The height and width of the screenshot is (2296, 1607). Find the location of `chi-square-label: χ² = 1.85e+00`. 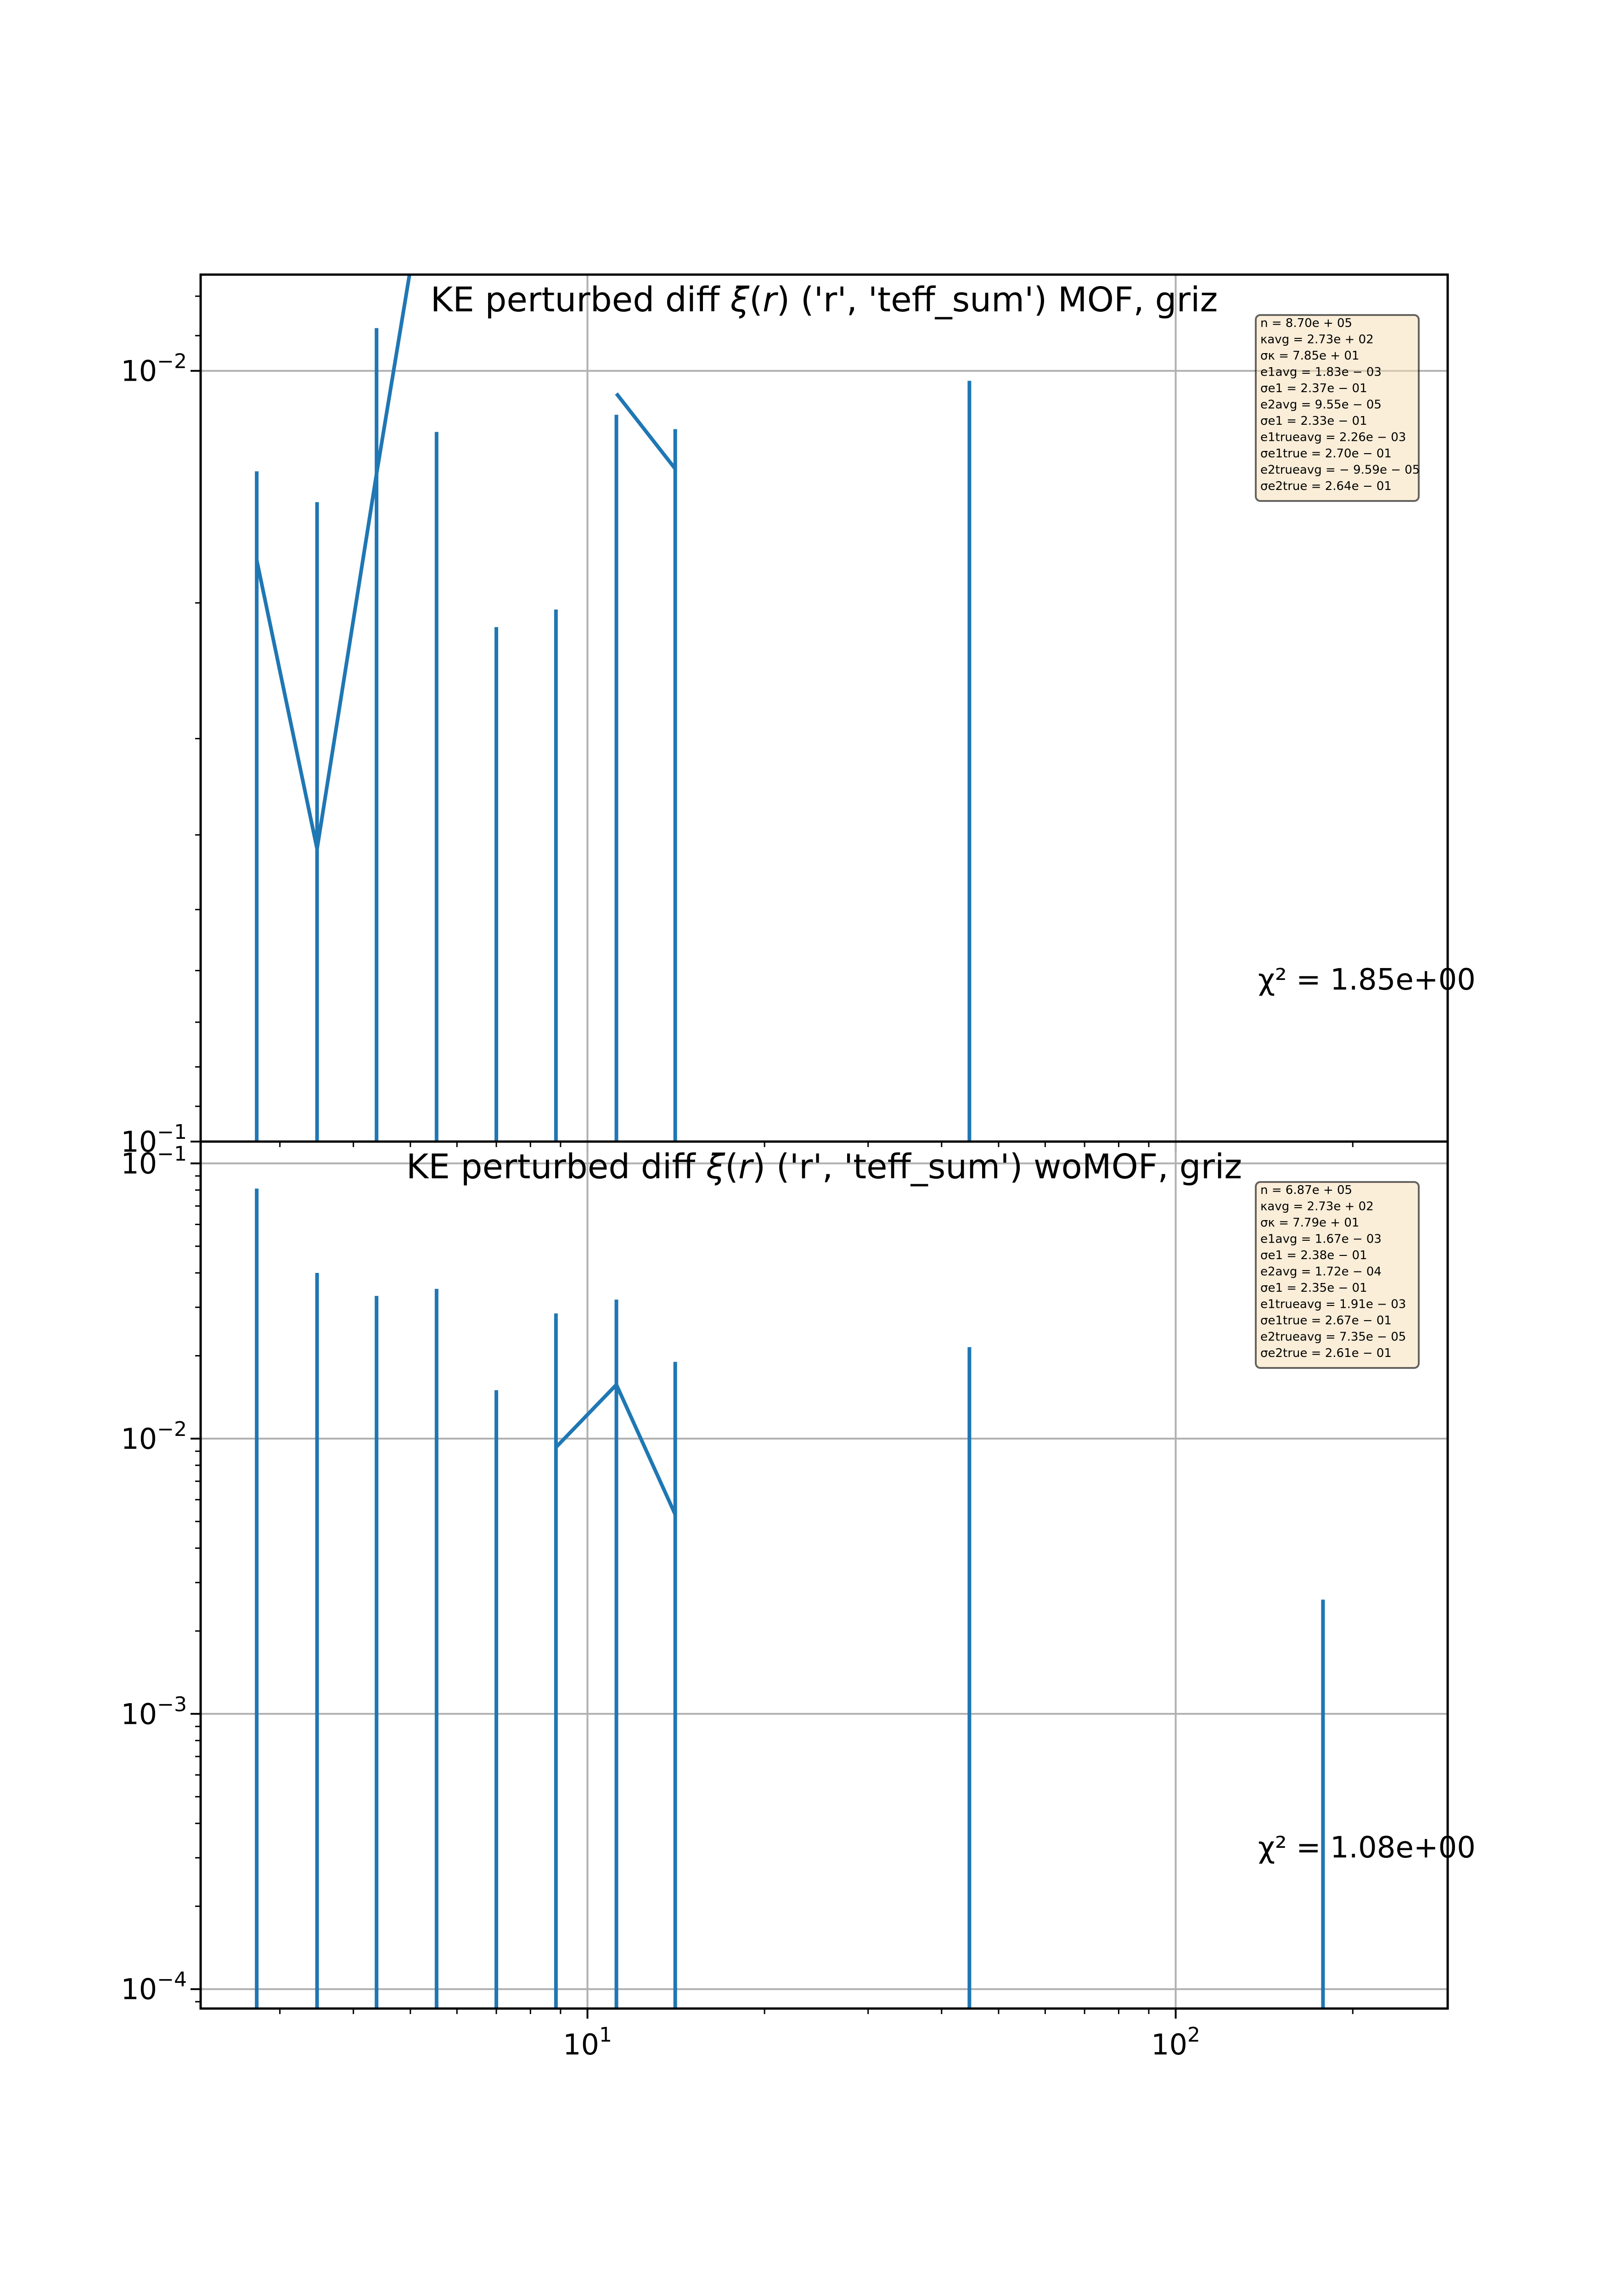

chi-square-label: χ² = 1.85e+00 is located at coordinates (1367, 980).